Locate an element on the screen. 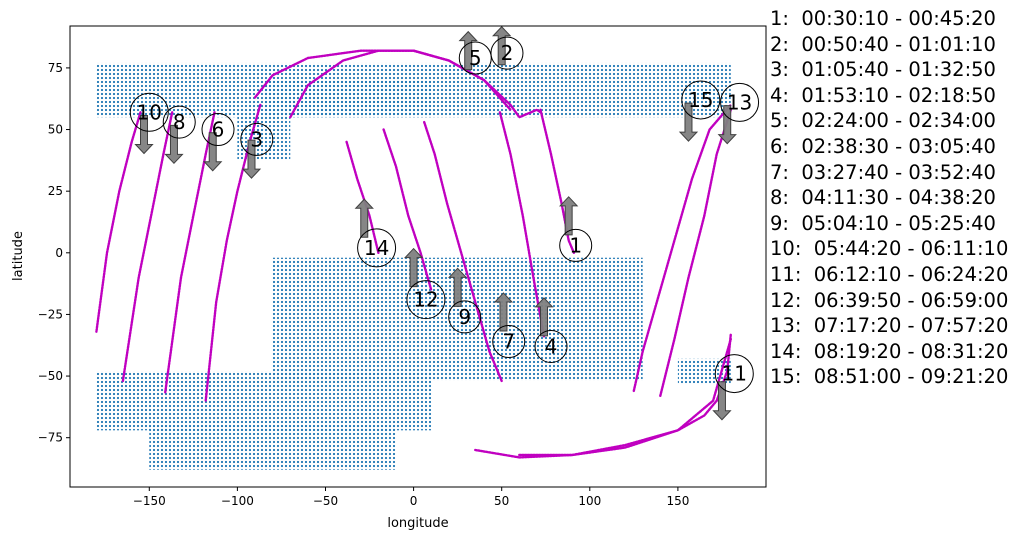  pass-label-5: 5 is located at coordinates (475, 58).